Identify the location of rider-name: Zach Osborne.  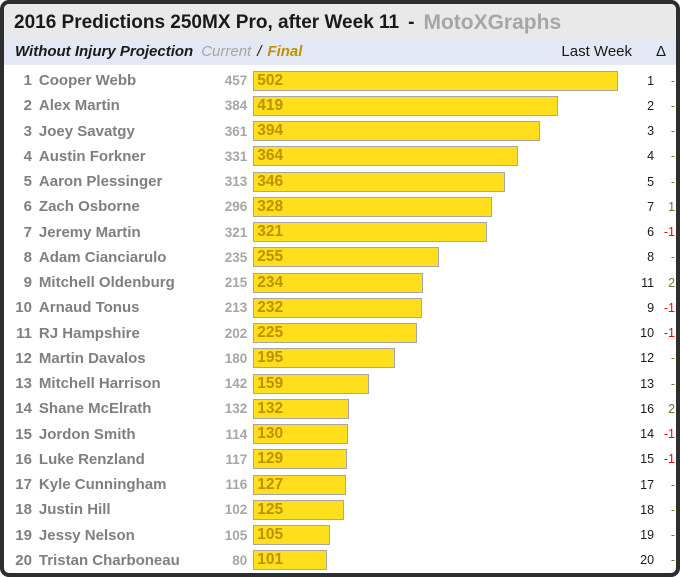
(89, 207).